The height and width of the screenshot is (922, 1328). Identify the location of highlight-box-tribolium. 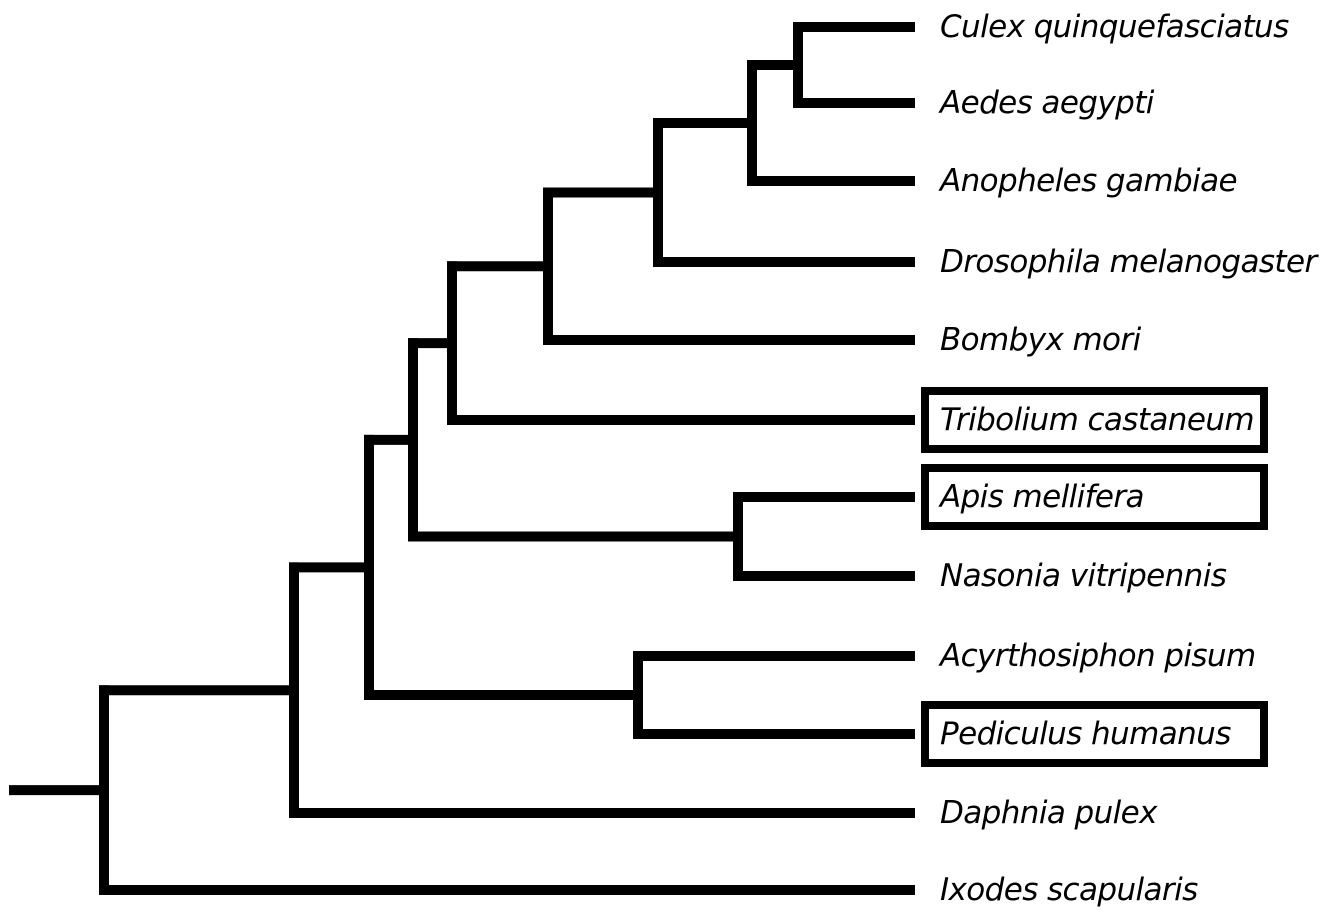
(1094, 420).